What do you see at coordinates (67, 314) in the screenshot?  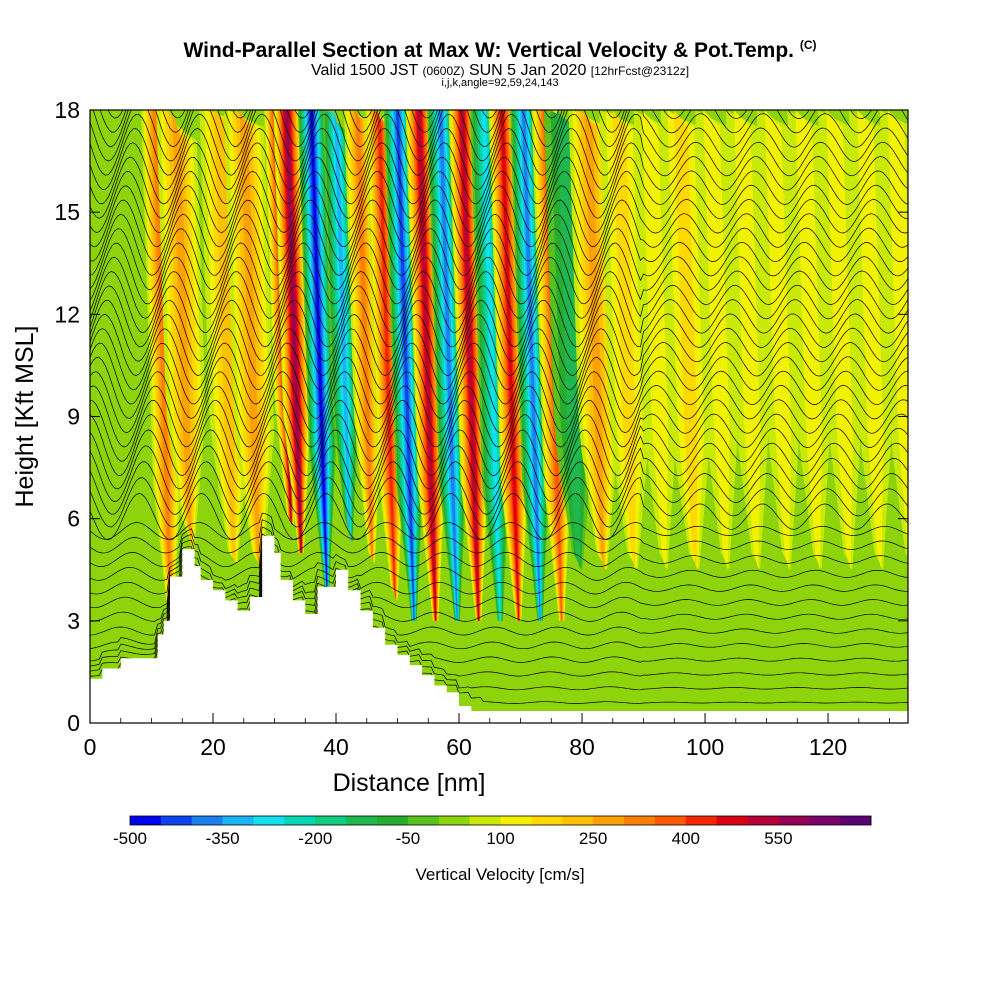 I see `y-tick-label: 12` at bounding box center [67, 314].